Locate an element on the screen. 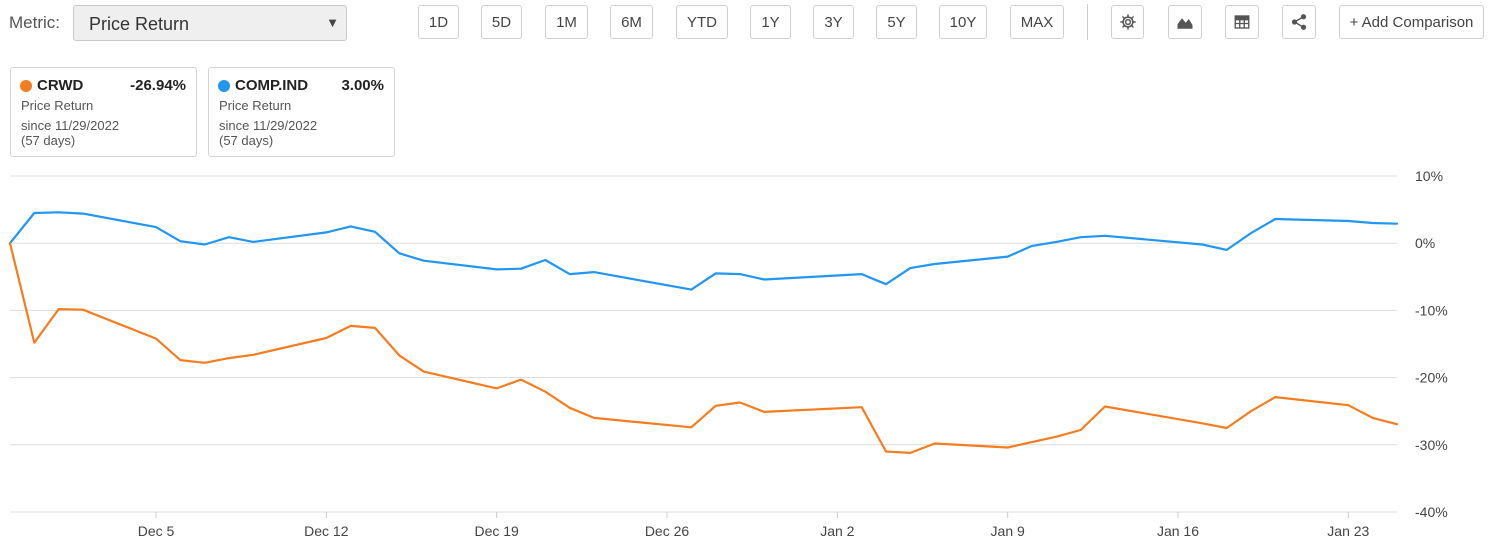 The image size is (1491, 551). share-button is located at coordinates (1299, 22).